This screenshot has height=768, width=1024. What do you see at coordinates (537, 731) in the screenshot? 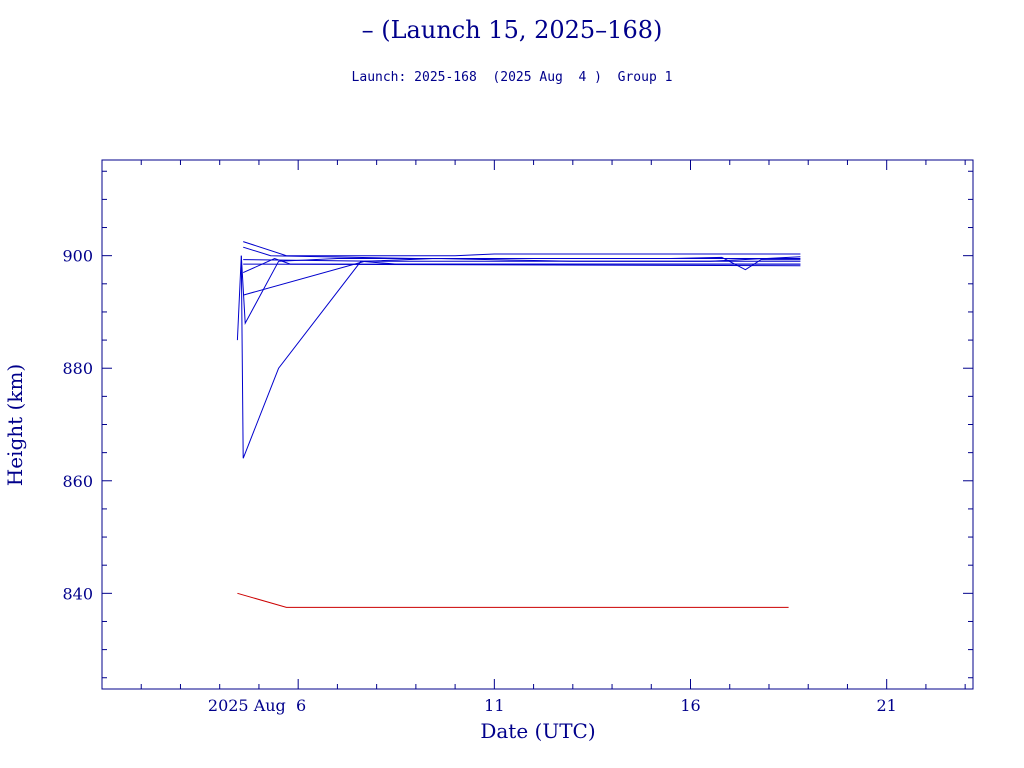
I see `x-axis-label: Date (UTC)` at bounding box center [537, 731].